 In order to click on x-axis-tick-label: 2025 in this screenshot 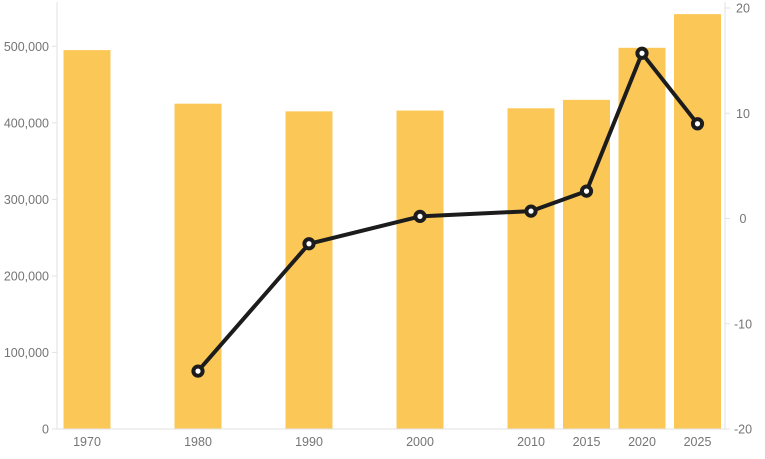, I will do `click(698, 442)`.